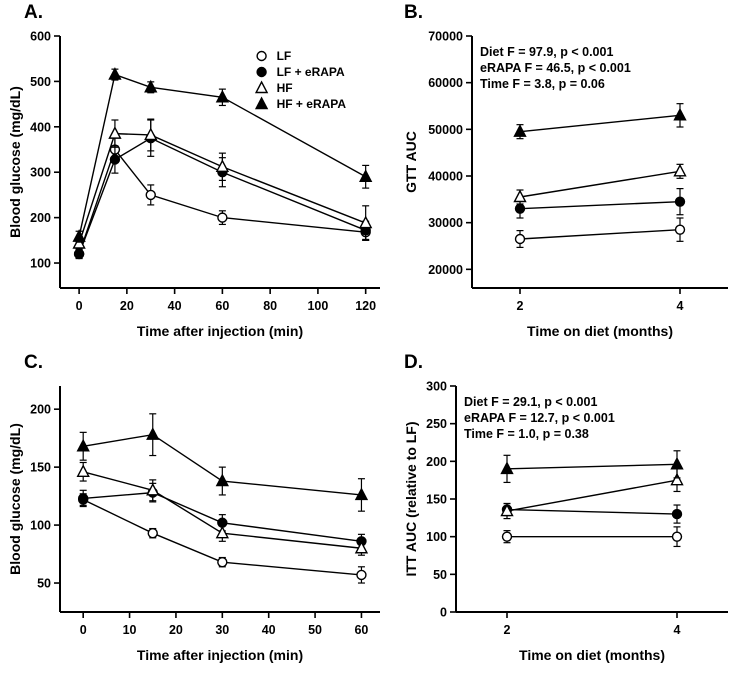 This screenshot has height=697, width=750. What do you see at coordinates (445, 130) in the screenshot?
I see `y-tick-label: 50000` at bounding box center [445, 130].